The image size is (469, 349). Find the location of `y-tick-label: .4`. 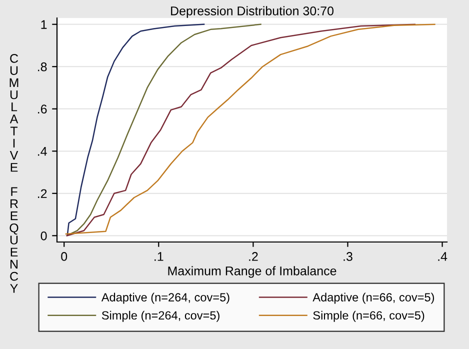

y-tick-label: .4 is located at coordinates (42, 151).